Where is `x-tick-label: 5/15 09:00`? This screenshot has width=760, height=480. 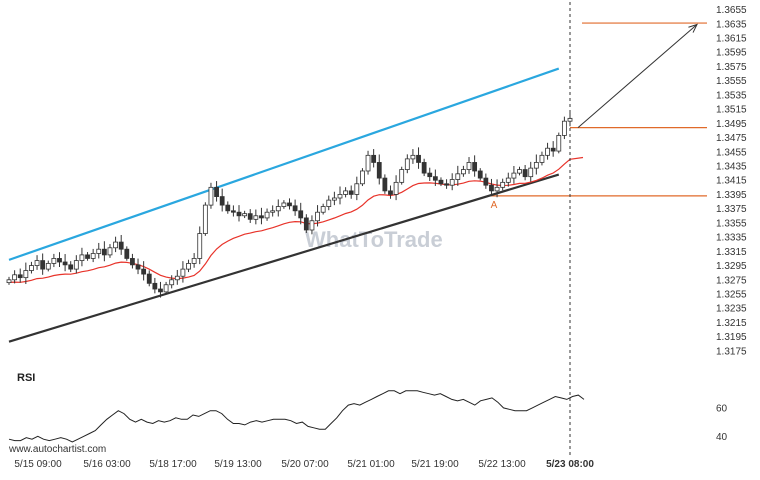
x-tick-label: 5/15 09:00 is located at coordinates (38, 464).